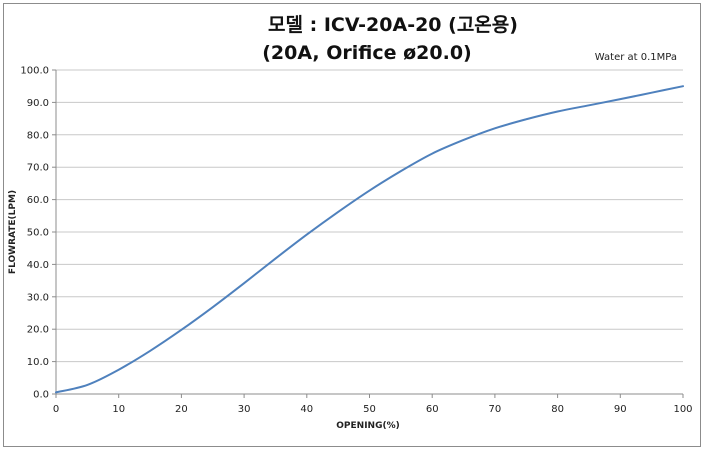  I want to click on y-tick-label: 80.0, so click(38, 135).